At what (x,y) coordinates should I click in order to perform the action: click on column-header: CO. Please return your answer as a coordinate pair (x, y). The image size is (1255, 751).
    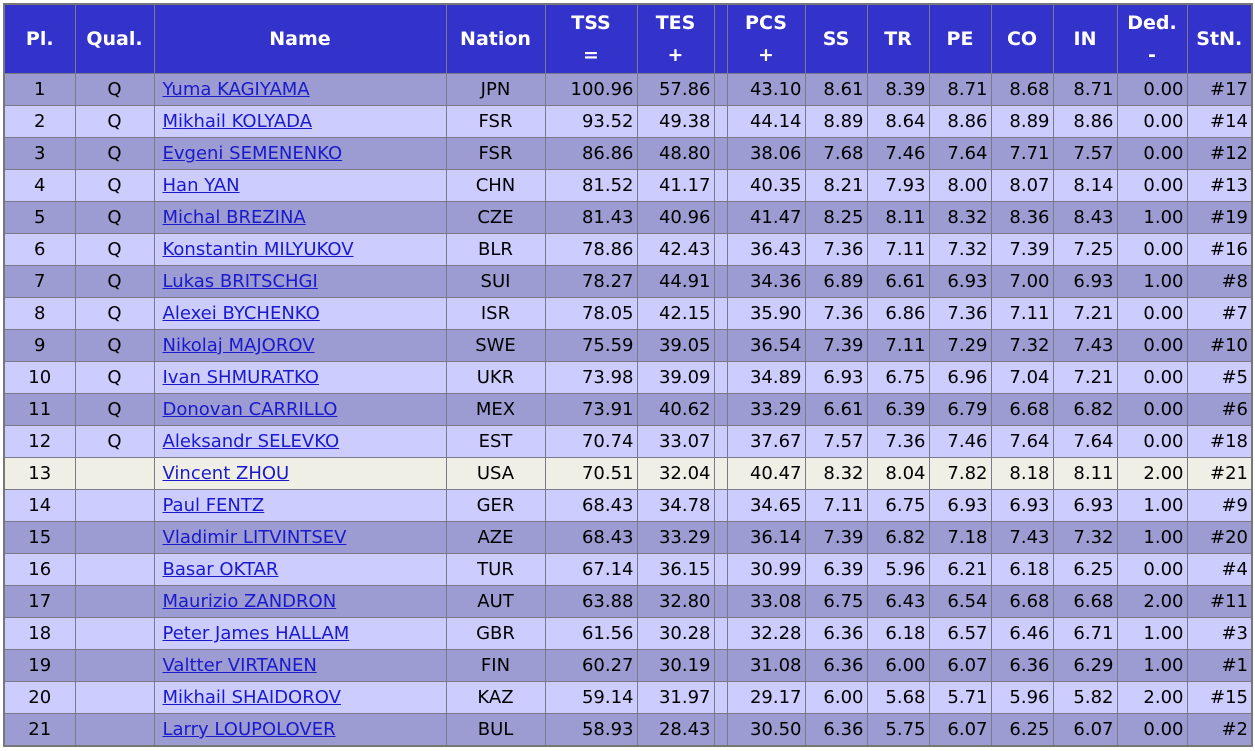
    Looking at the image, I should click on (1022, 38).